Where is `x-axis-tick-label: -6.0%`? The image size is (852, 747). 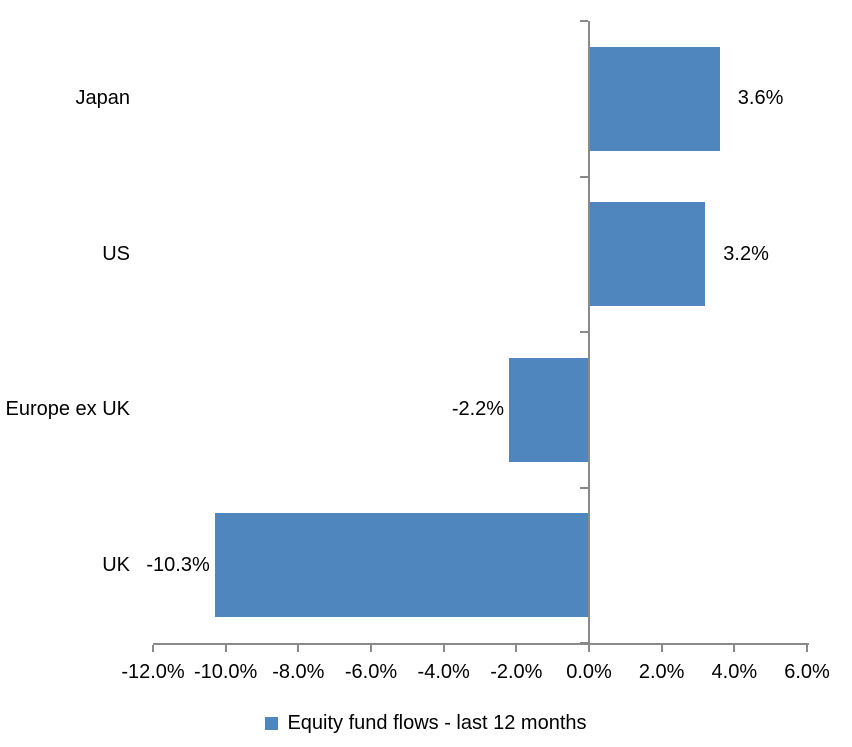
x-axis-tick-label: -6.0% is located at coordinates (371, 672).